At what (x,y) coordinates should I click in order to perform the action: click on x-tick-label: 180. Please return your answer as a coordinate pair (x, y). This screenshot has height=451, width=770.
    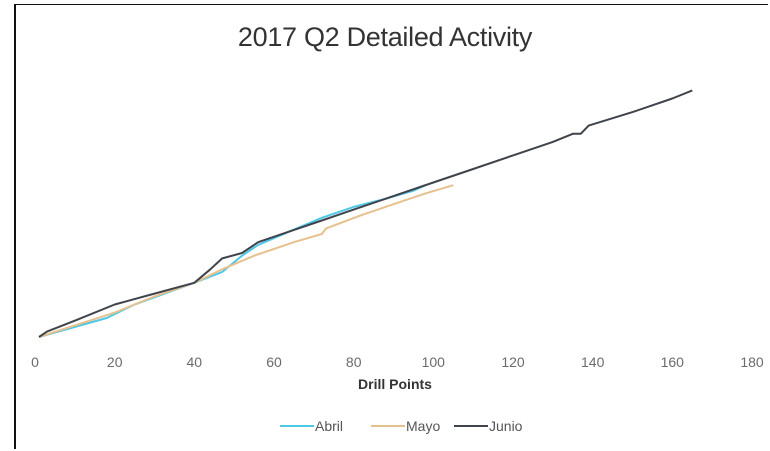
    Looking at the image, I should click on (752, 362).